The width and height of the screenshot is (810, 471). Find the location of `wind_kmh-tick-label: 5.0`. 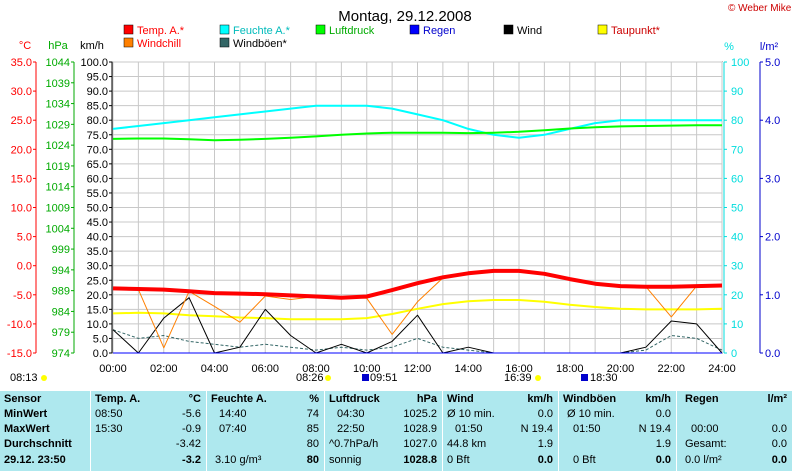

wind_kmh-tick-label: 5.0 is located at coordinates (100, 339).